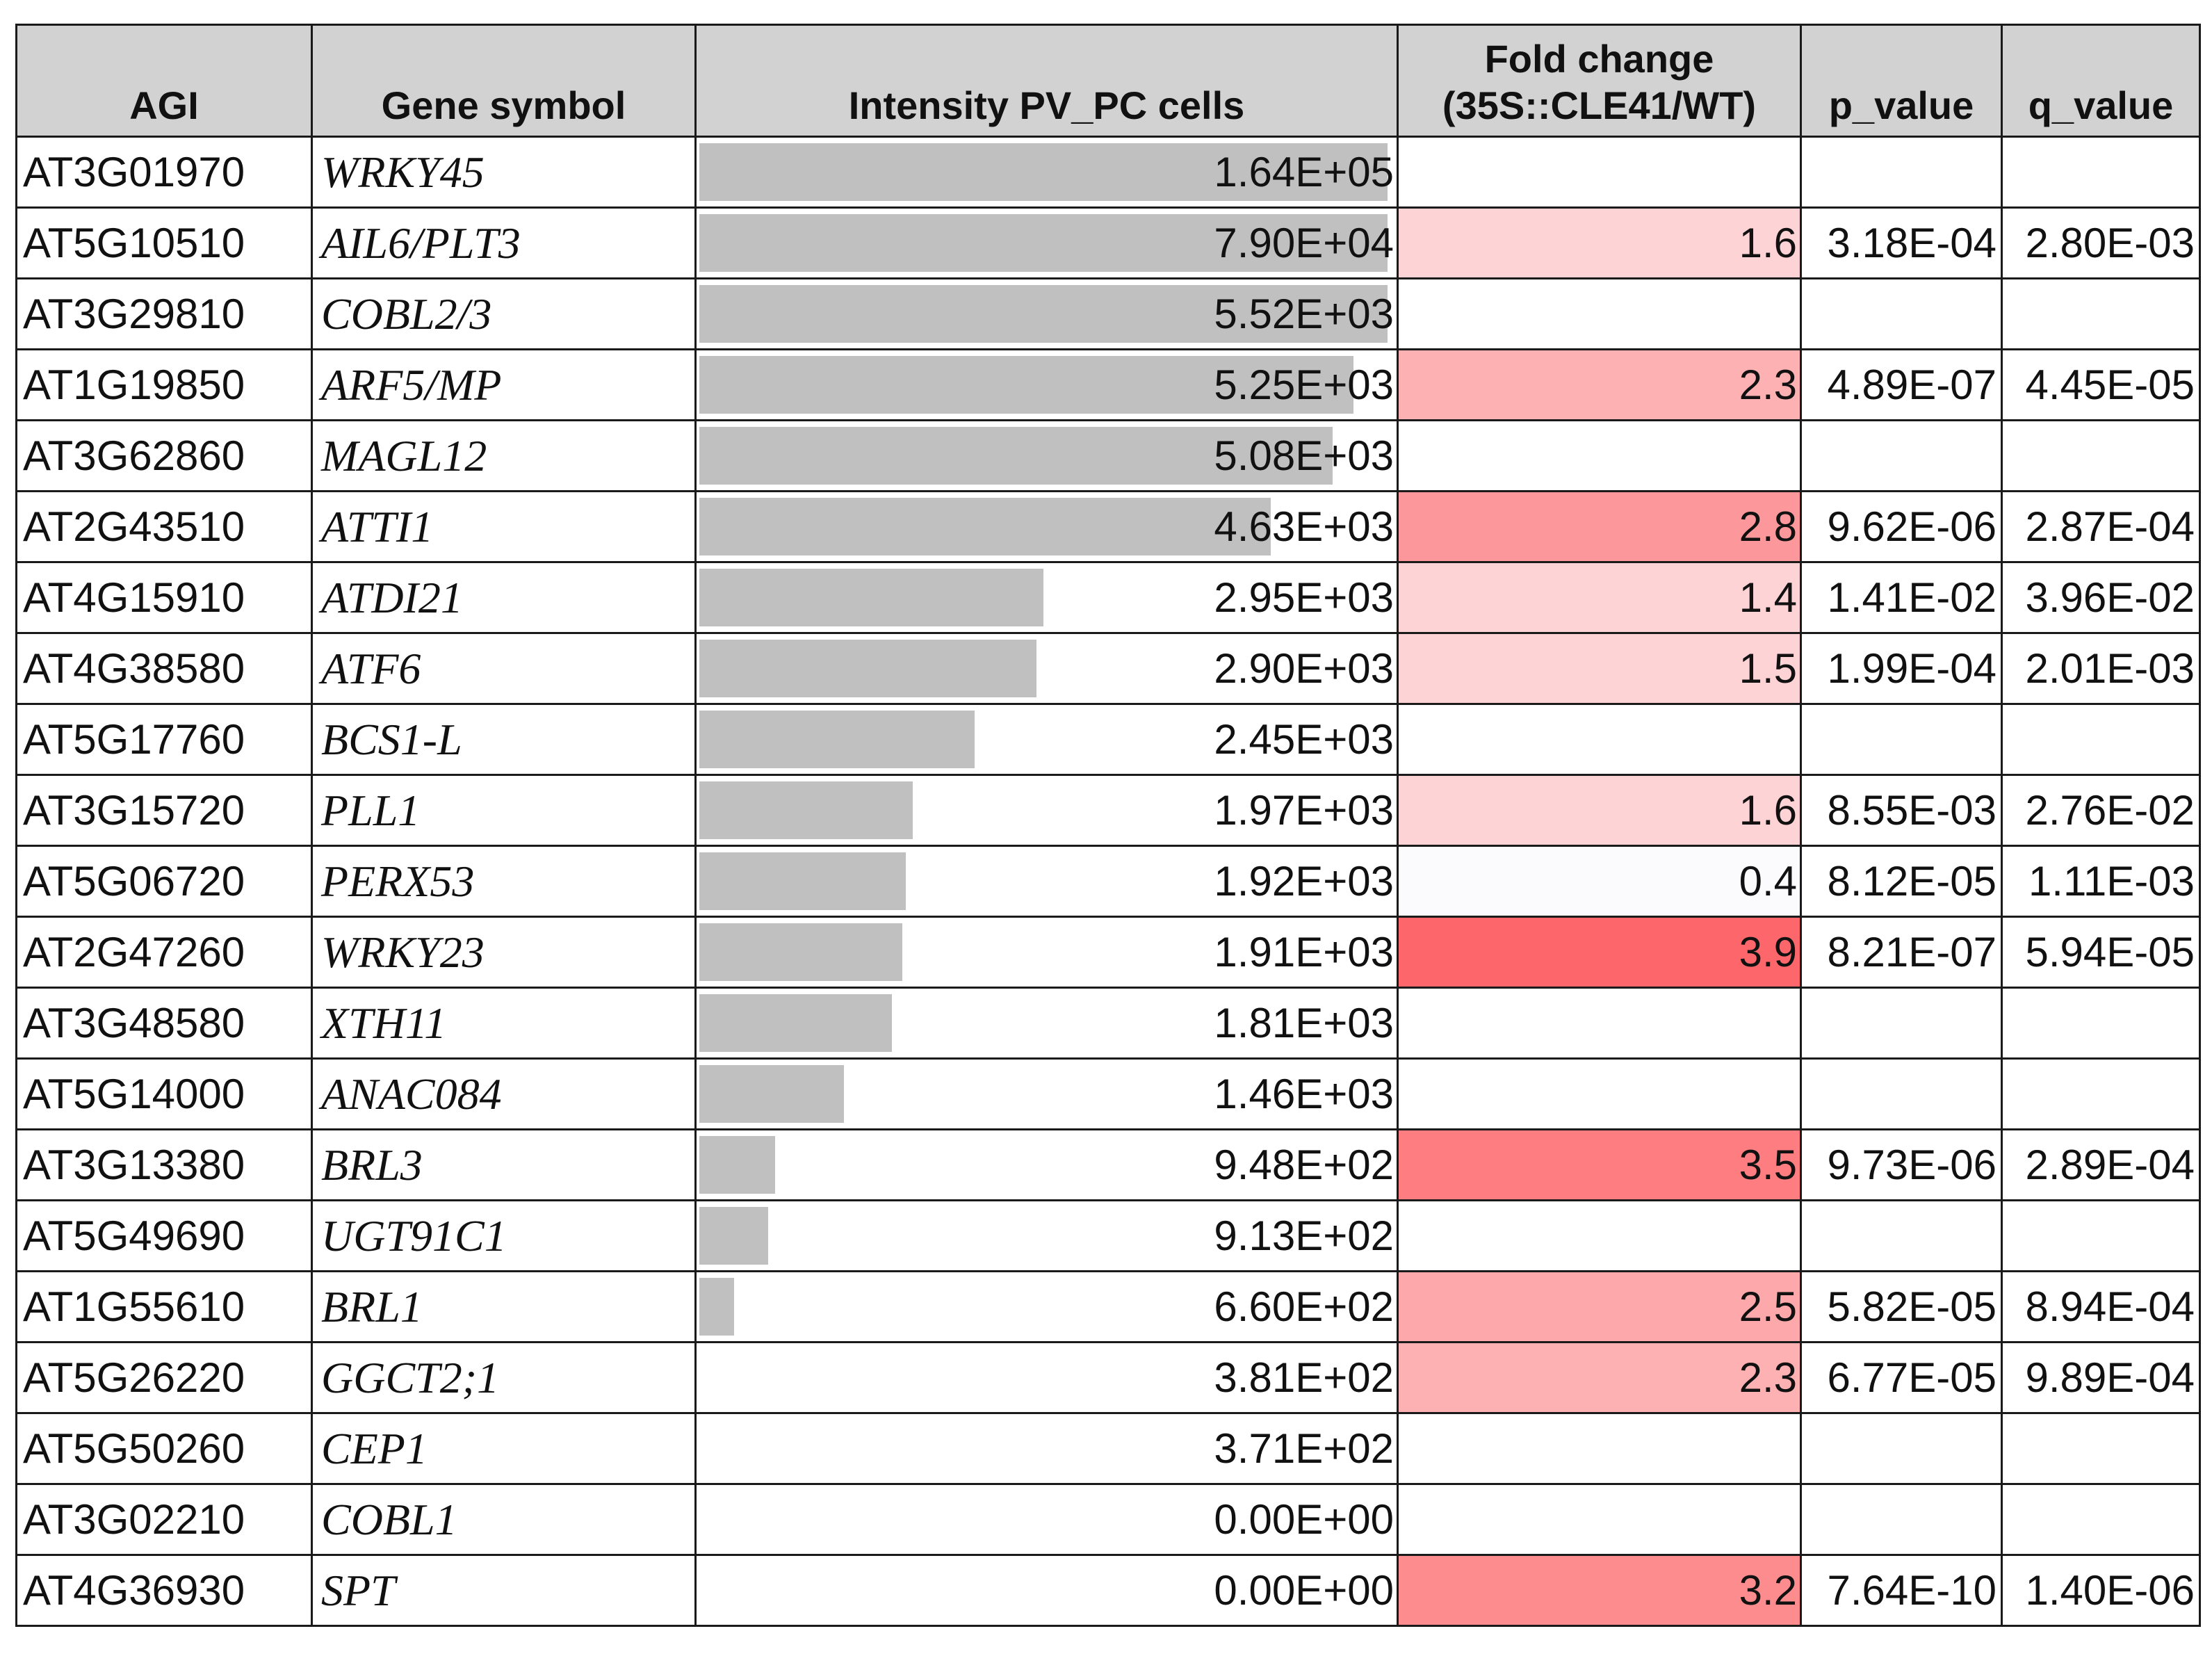  Describe the element at coordinates (504, 81) in the screenshot. I see `header-gene-symbol: Gene symbol` at that location.